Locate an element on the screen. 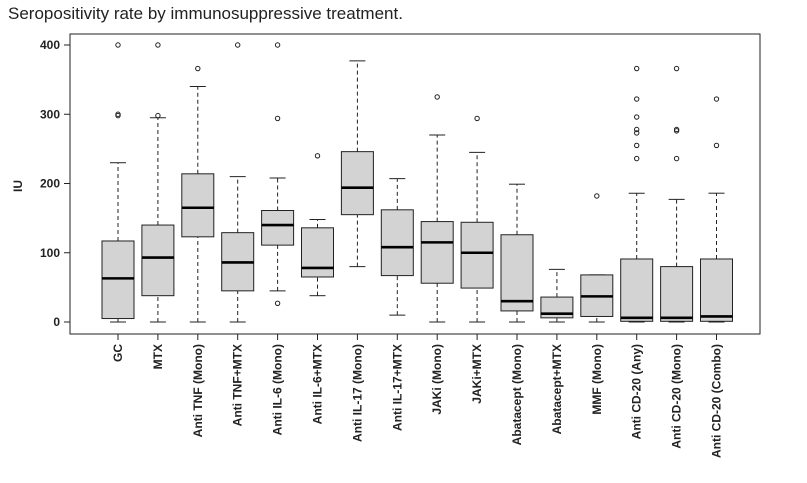 Image resolution: width=807 pixels, height=483 pixels. y-tick-label: 200 is located at coordinates (50, 184).